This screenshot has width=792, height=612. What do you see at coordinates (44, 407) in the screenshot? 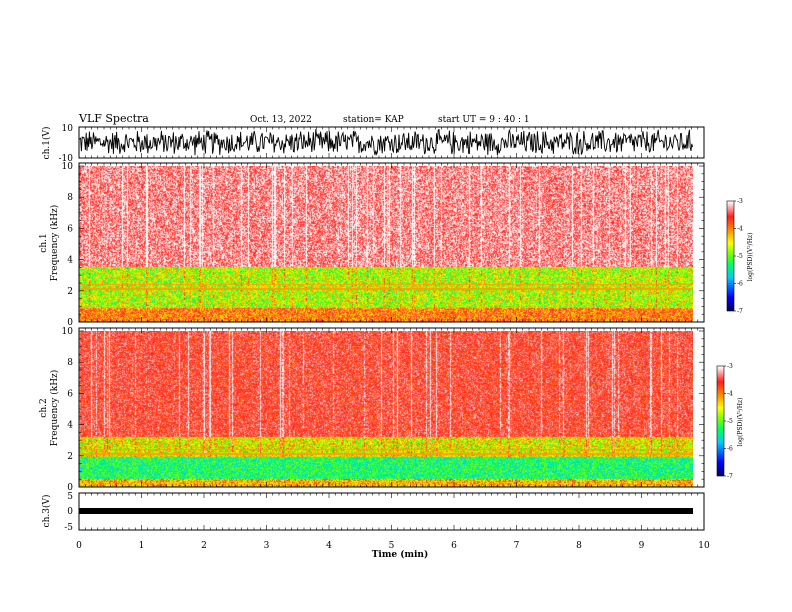
I see `ch2-spectrogram-ylabel-channel: ch.2` at bounding box center [44, 407].